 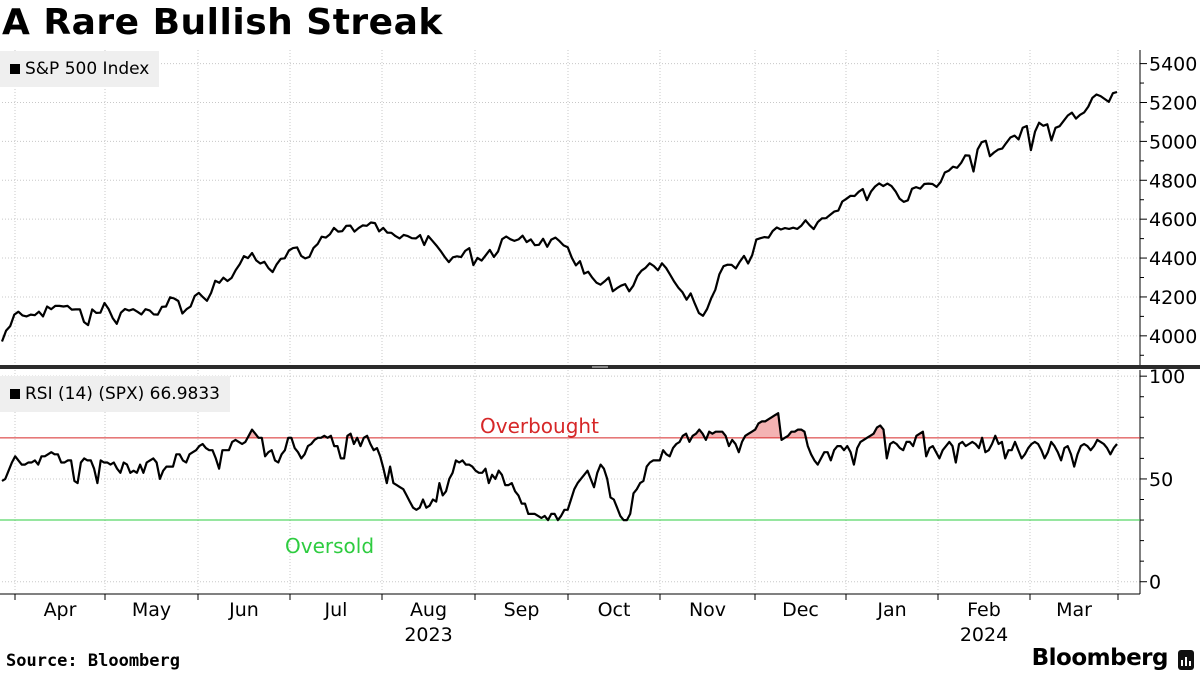 I want to click on overbought-fill, so click(x=622, y=425).